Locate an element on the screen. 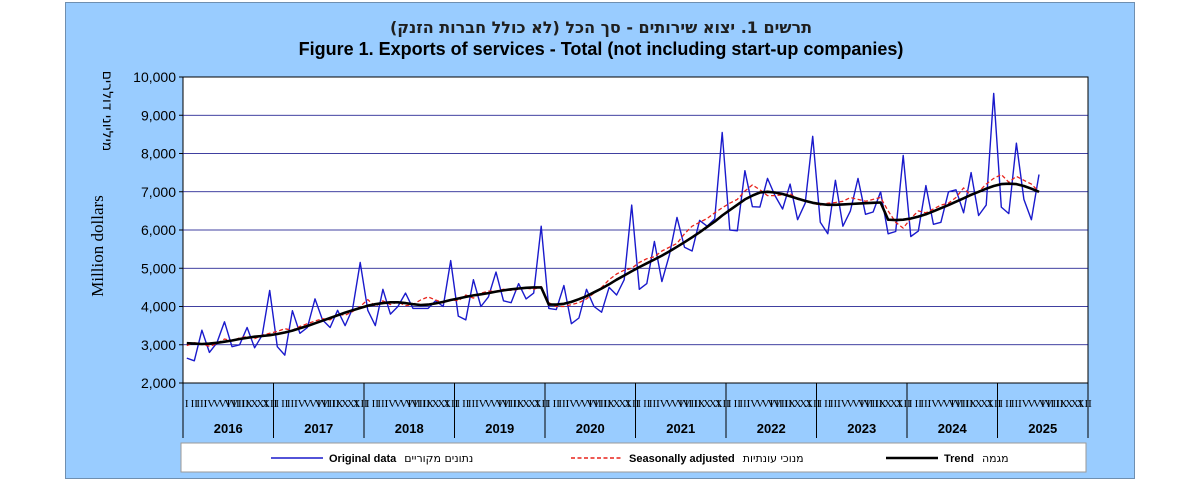 The image size is (1200, 484). legend-label-he: מגמה is located at coordinates (995, 458).